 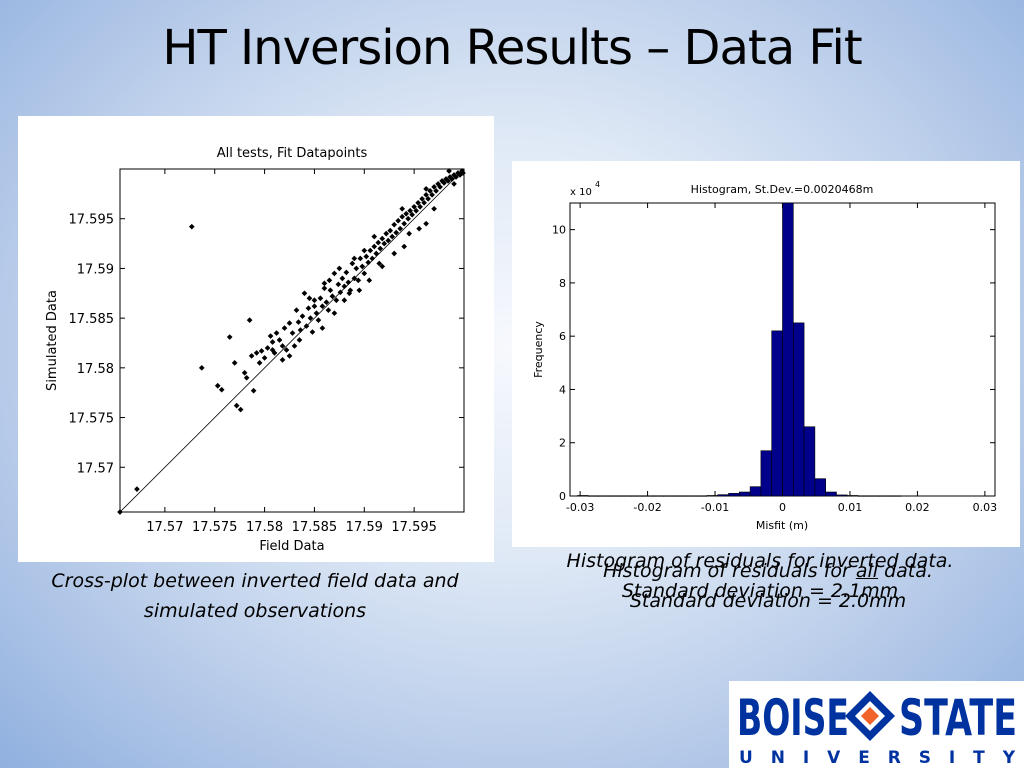 I want to click on y-tick-label: 17.585, so click(x=92, y=319).